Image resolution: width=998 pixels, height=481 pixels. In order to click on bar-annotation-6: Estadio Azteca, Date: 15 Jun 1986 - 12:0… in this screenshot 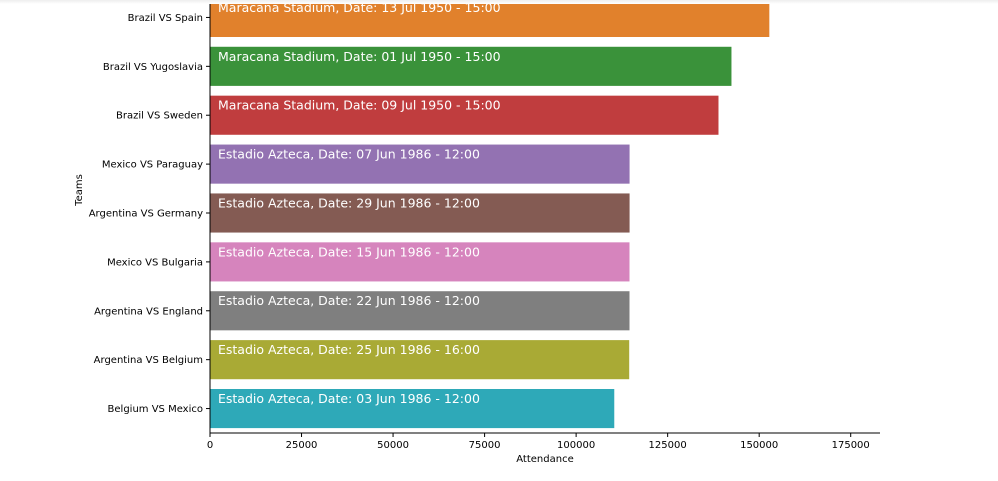, I will do `click(349, 251)`.